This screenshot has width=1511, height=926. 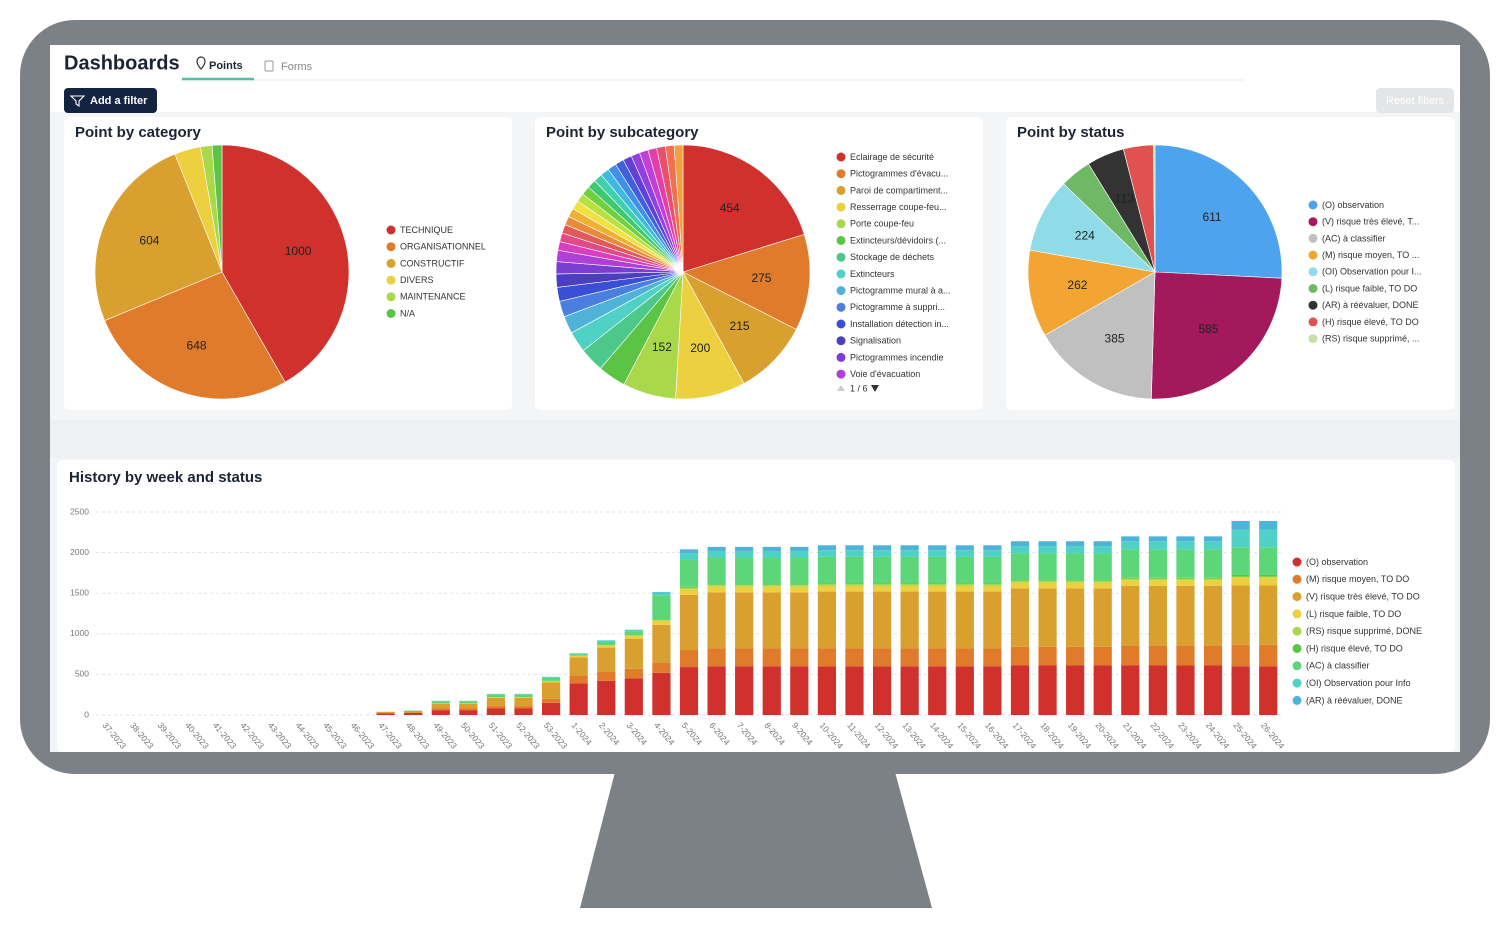 I want to click on legend-label: TECHNIQUE, so click(x=426, y=230).